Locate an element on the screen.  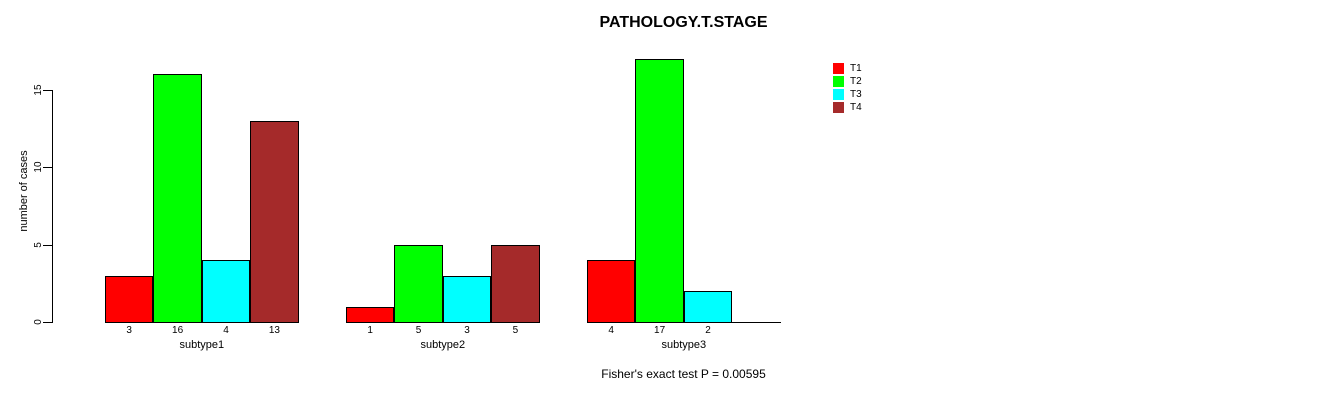
legend-swatch-t3 is located at coordinates (838, 94).